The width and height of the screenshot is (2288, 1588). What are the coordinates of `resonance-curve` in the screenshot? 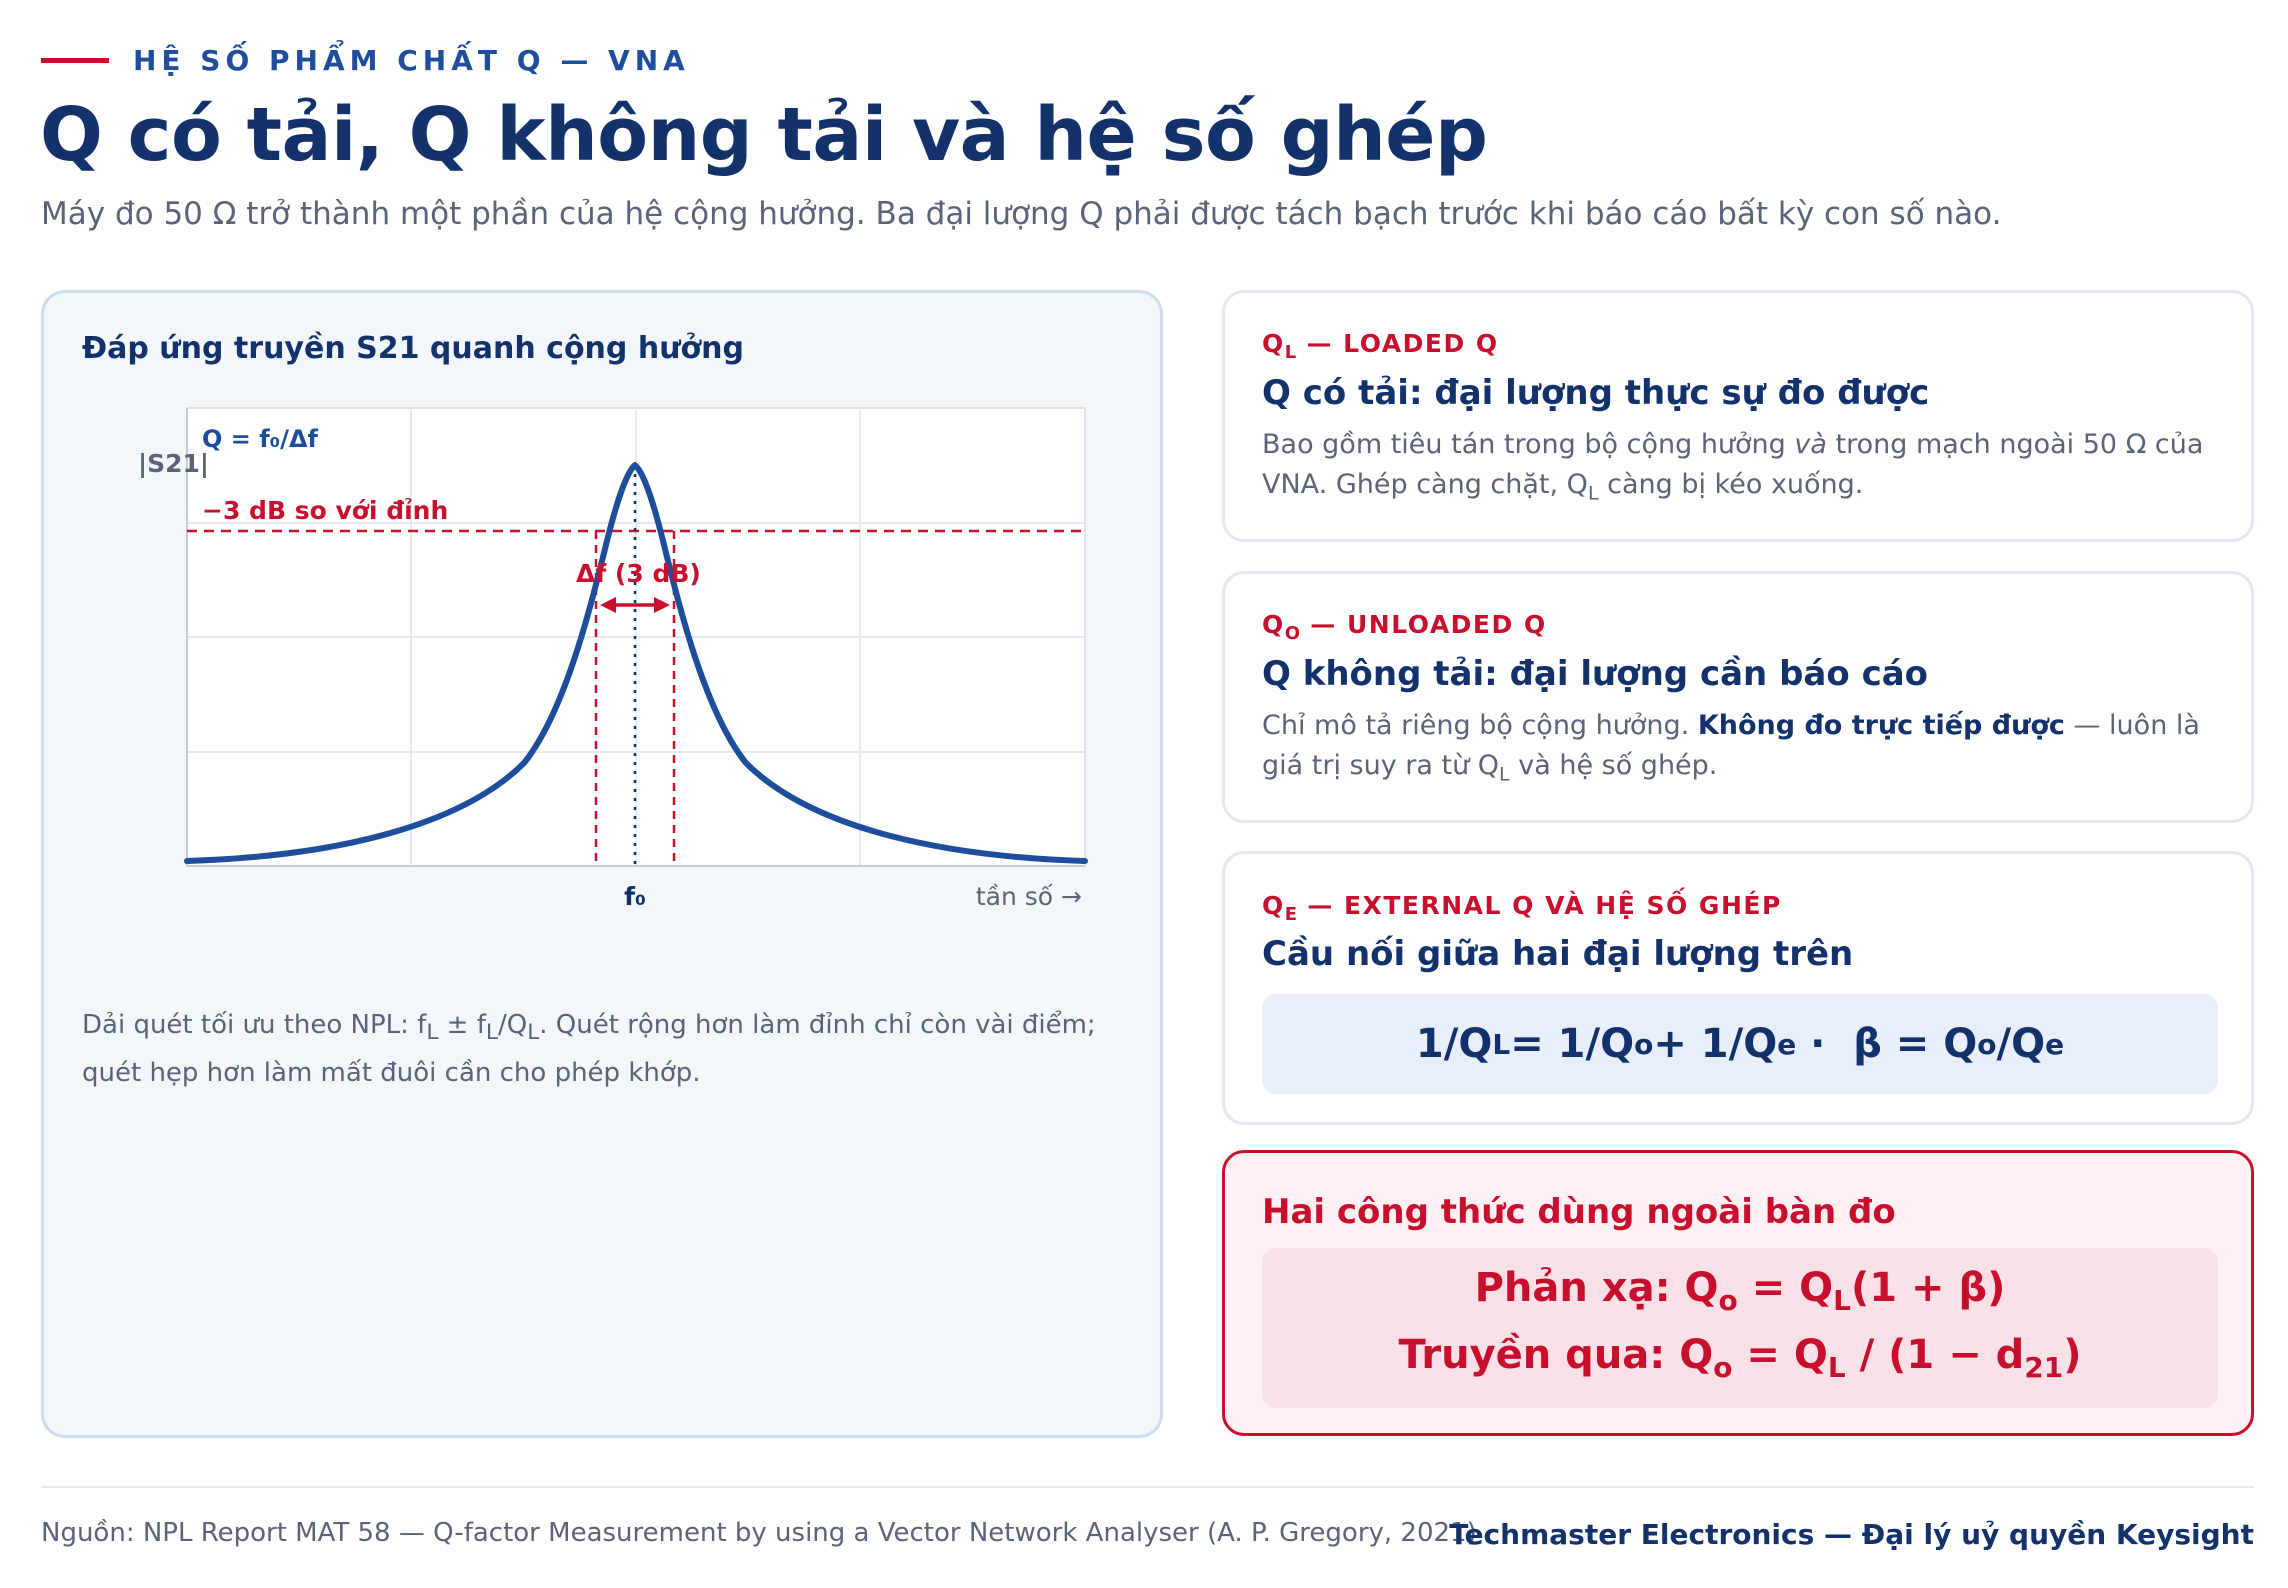 It's located at (636, 663).